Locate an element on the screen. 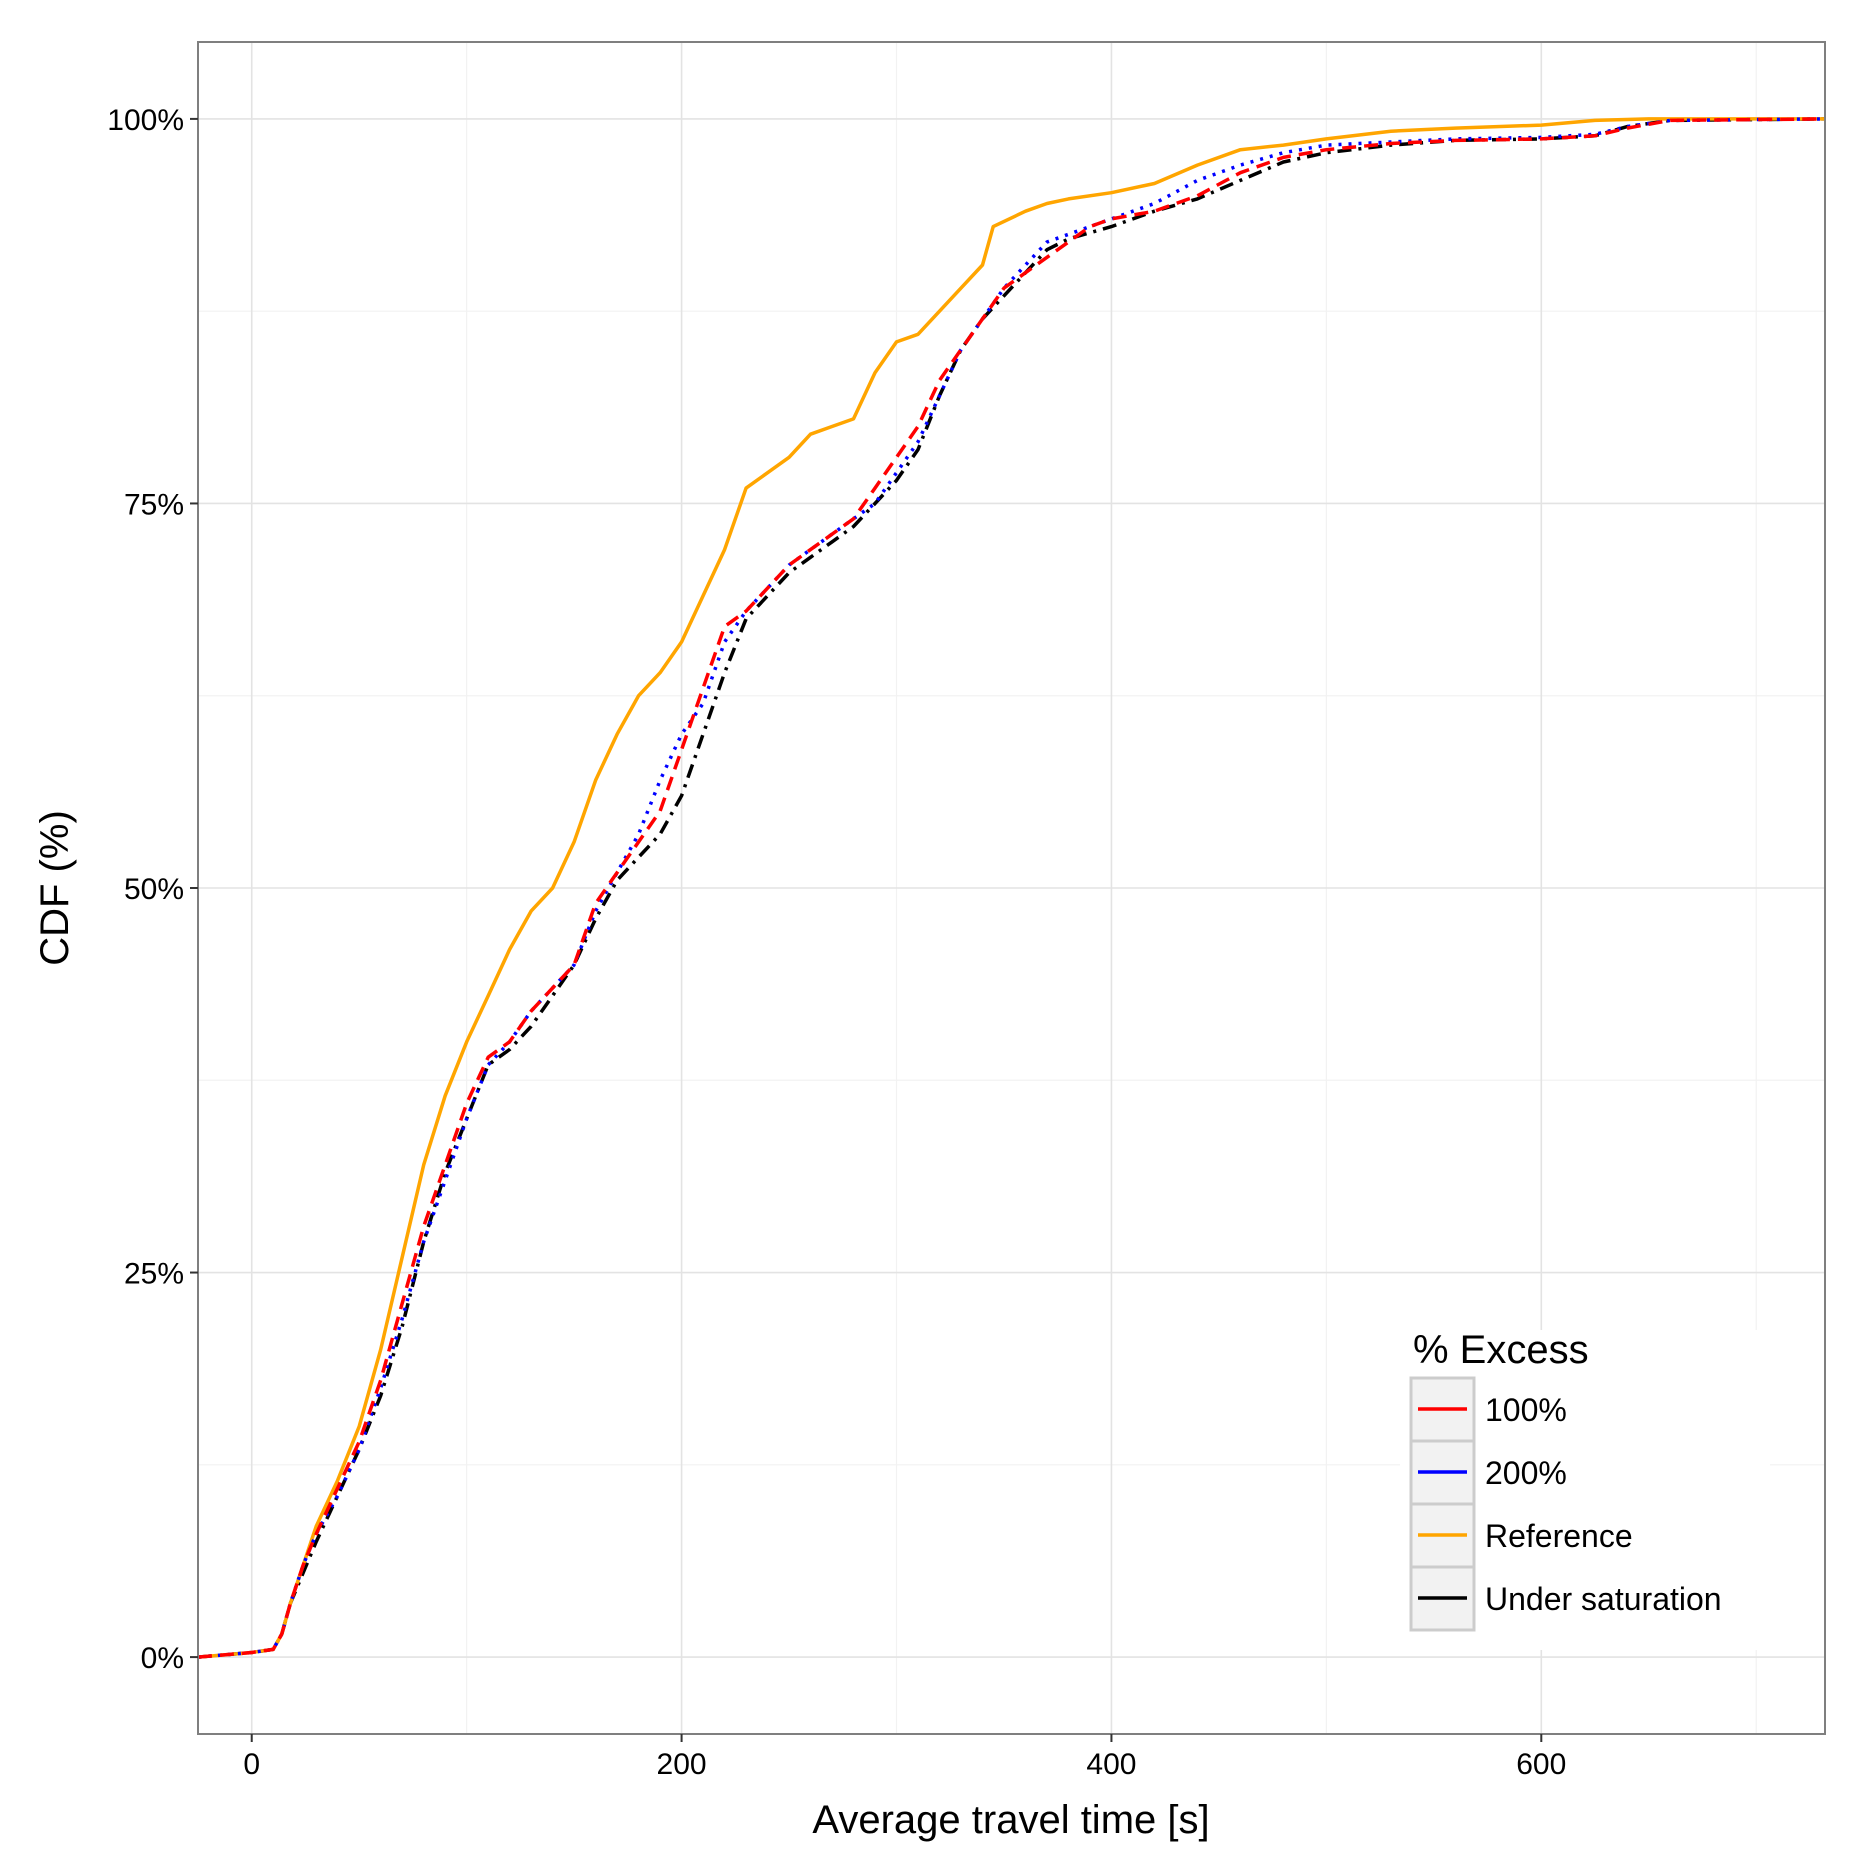 Image resolution: width=1855 pixels, height=1871 pixels. legend-item: 100% is located at coordinates (1488, 1409).